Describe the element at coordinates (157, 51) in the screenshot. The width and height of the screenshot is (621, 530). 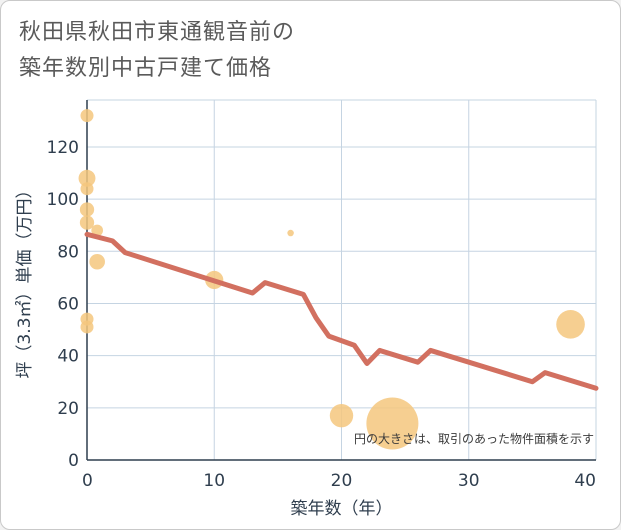
I see `chart-title: 秋田県秋田市東通観音前の 築年数別中古戸建て価格` at that location.